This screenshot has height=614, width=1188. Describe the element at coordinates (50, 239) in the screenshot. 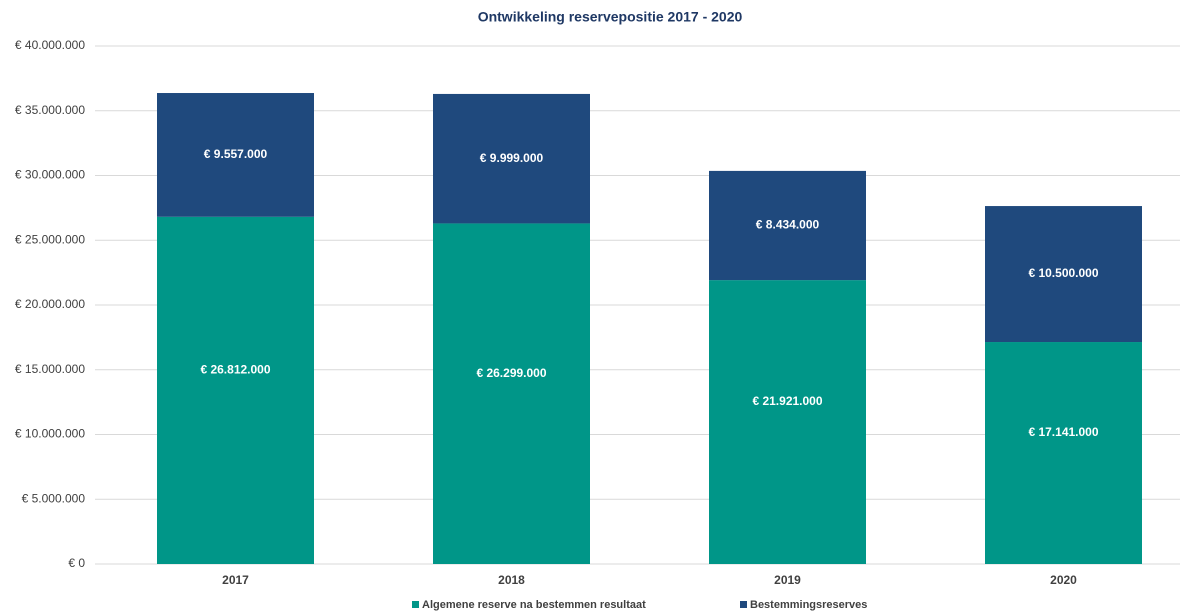

I see `y-tick-label: € 25.000.000` at that location.